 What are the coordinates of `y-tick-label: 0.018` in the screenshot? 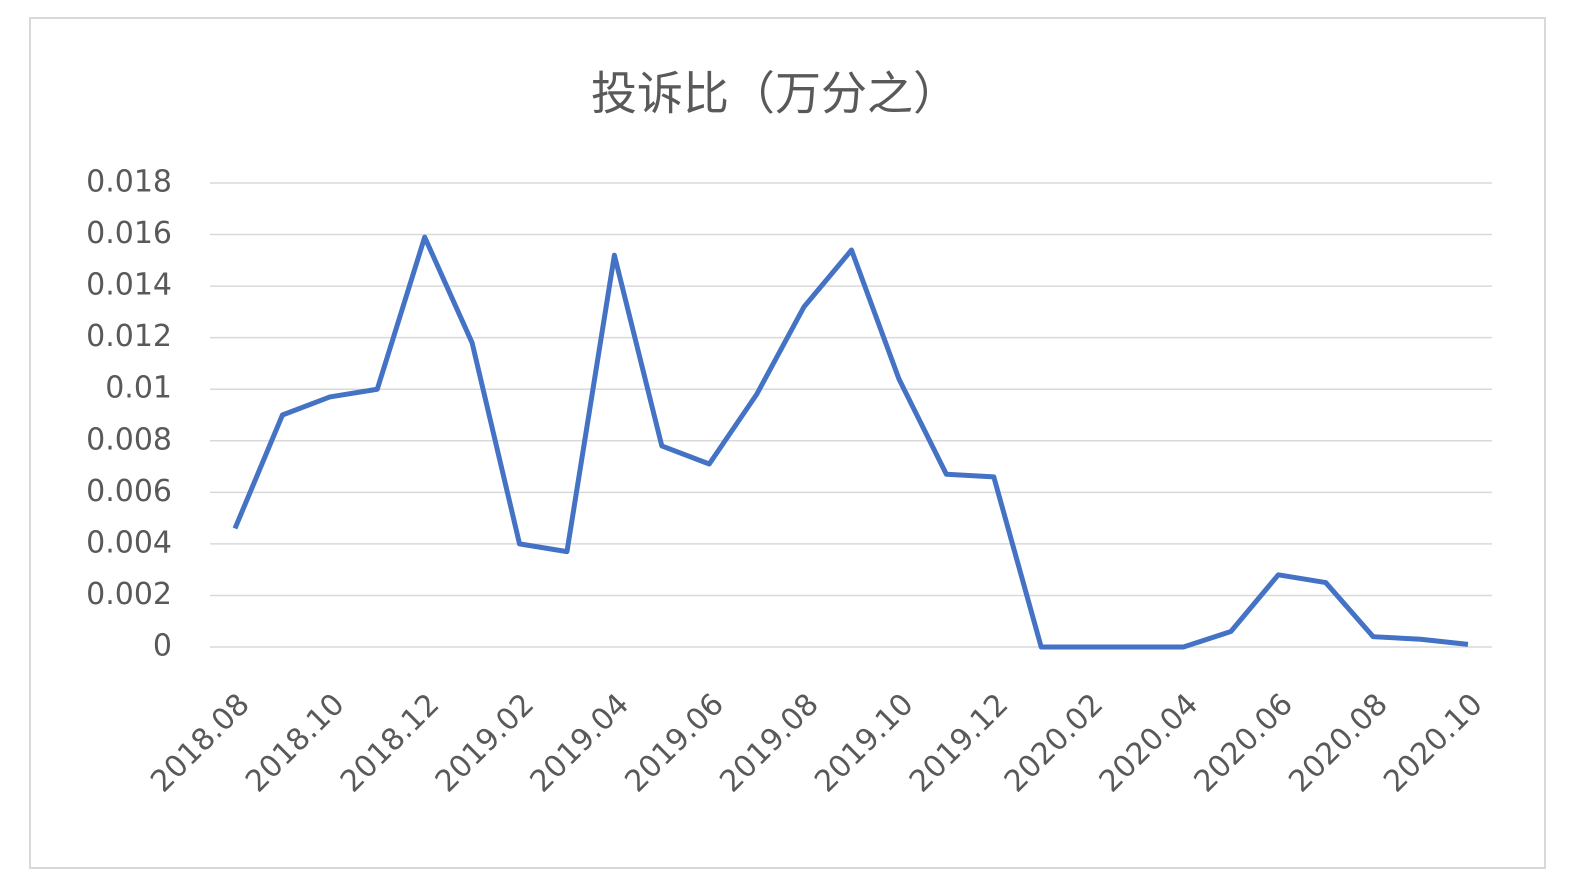 It's located at (129, 182).